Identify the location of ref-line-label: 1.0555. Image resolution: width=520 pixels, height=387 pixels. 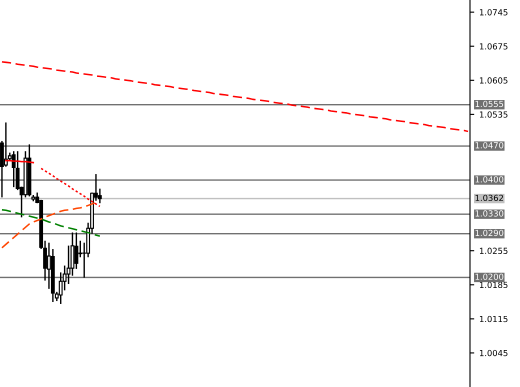
(490, 104).